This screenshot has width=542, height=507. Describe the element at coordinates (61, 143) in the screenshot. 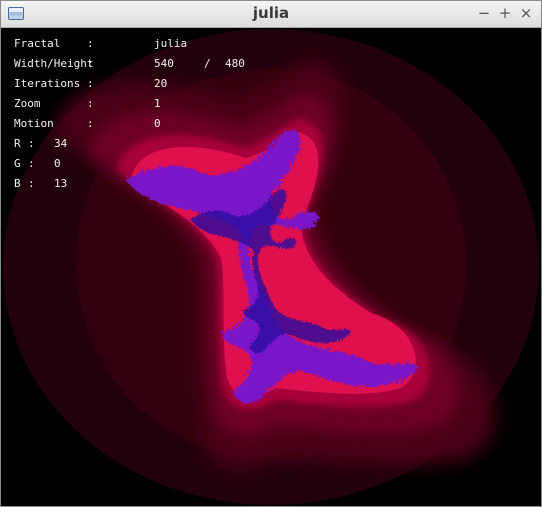

I see `red-value: 34` at that location.